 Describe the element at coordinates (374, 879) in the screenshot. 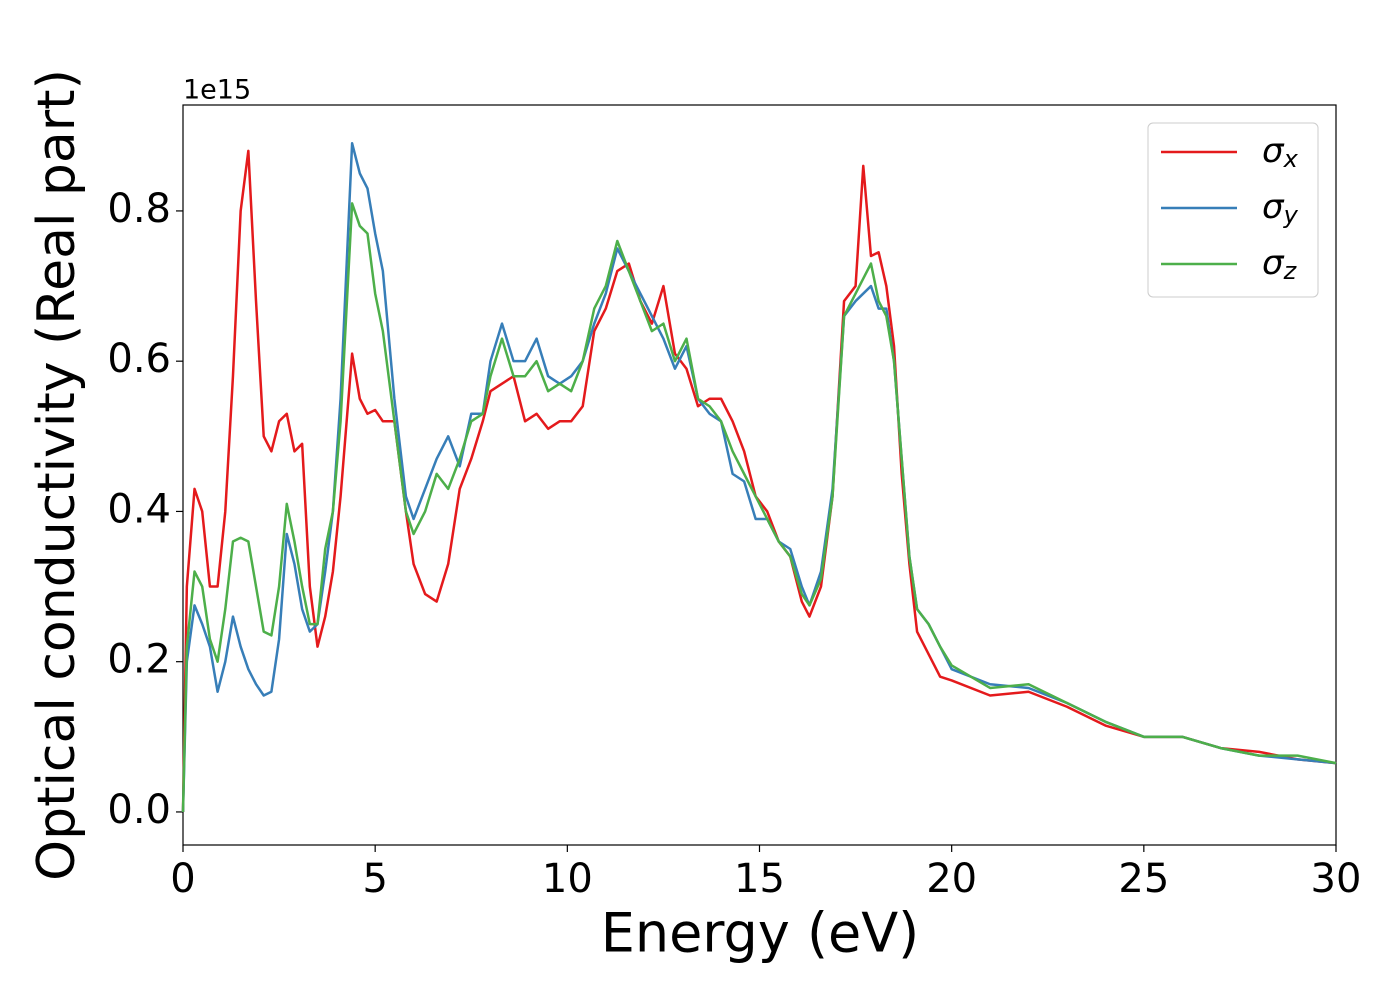

I see `x-tick-label: 5` at that location.